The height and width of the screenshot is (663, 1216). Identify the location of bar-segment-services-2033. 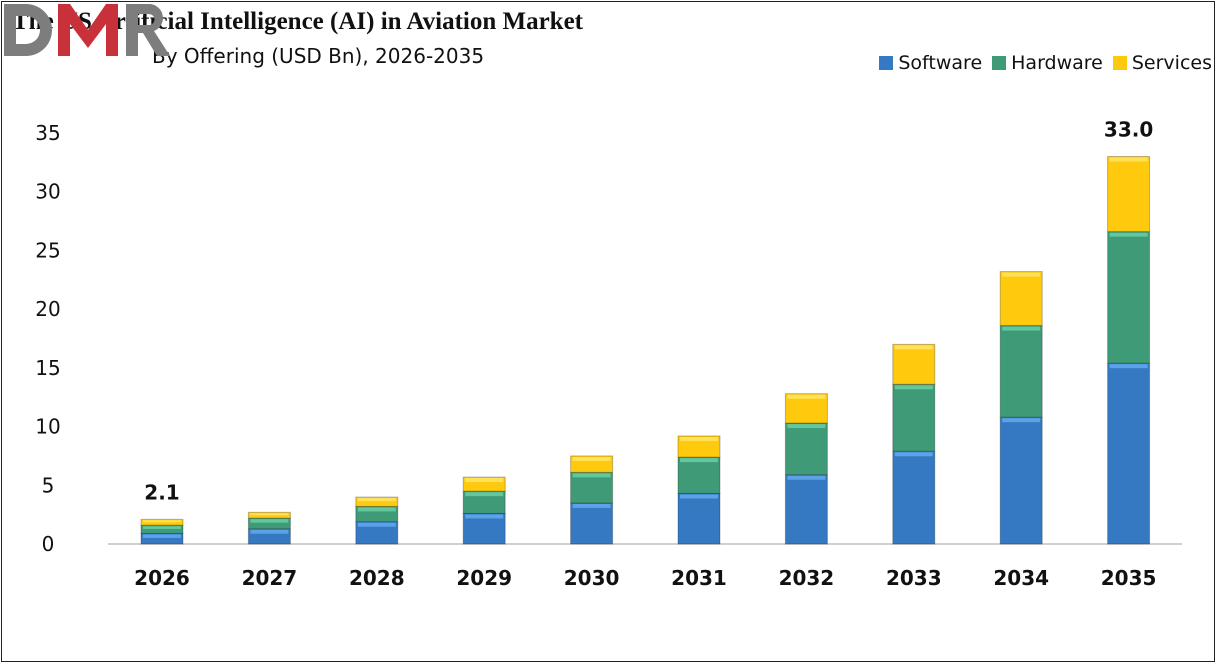
(914, 364).